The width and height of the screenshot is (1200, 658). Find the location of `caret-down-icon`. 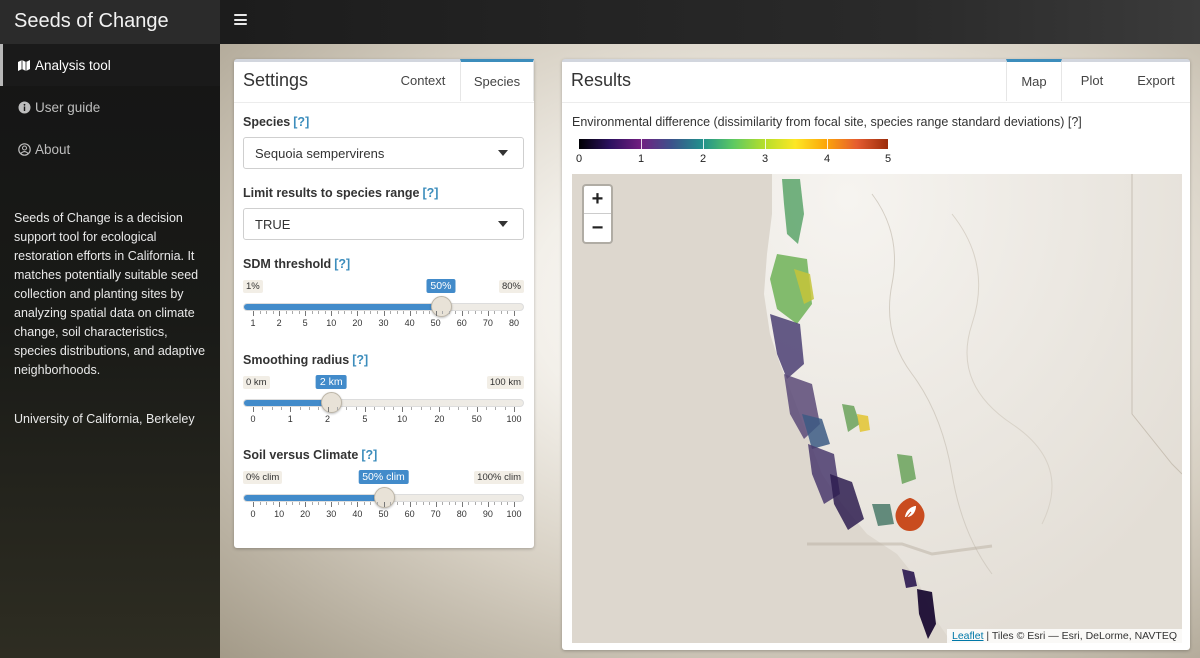

caret-down-icon is located at coordinates (503, 153).